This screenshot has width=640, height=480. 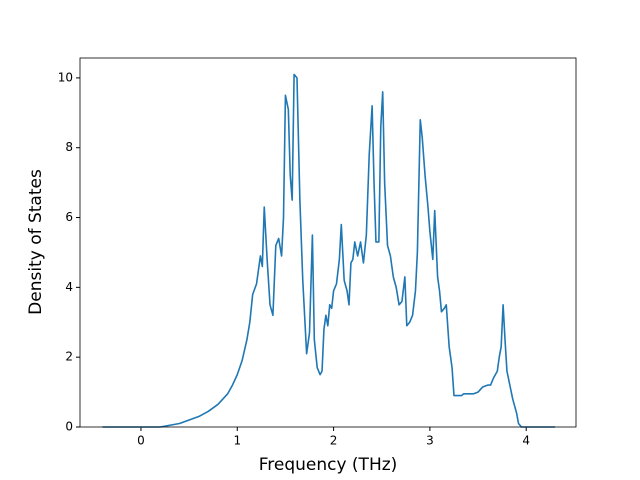 What do you see at coordinates (69, 427) in the screenshot?
I see `y-tick-label: 0` at bounding box center [69, 427].